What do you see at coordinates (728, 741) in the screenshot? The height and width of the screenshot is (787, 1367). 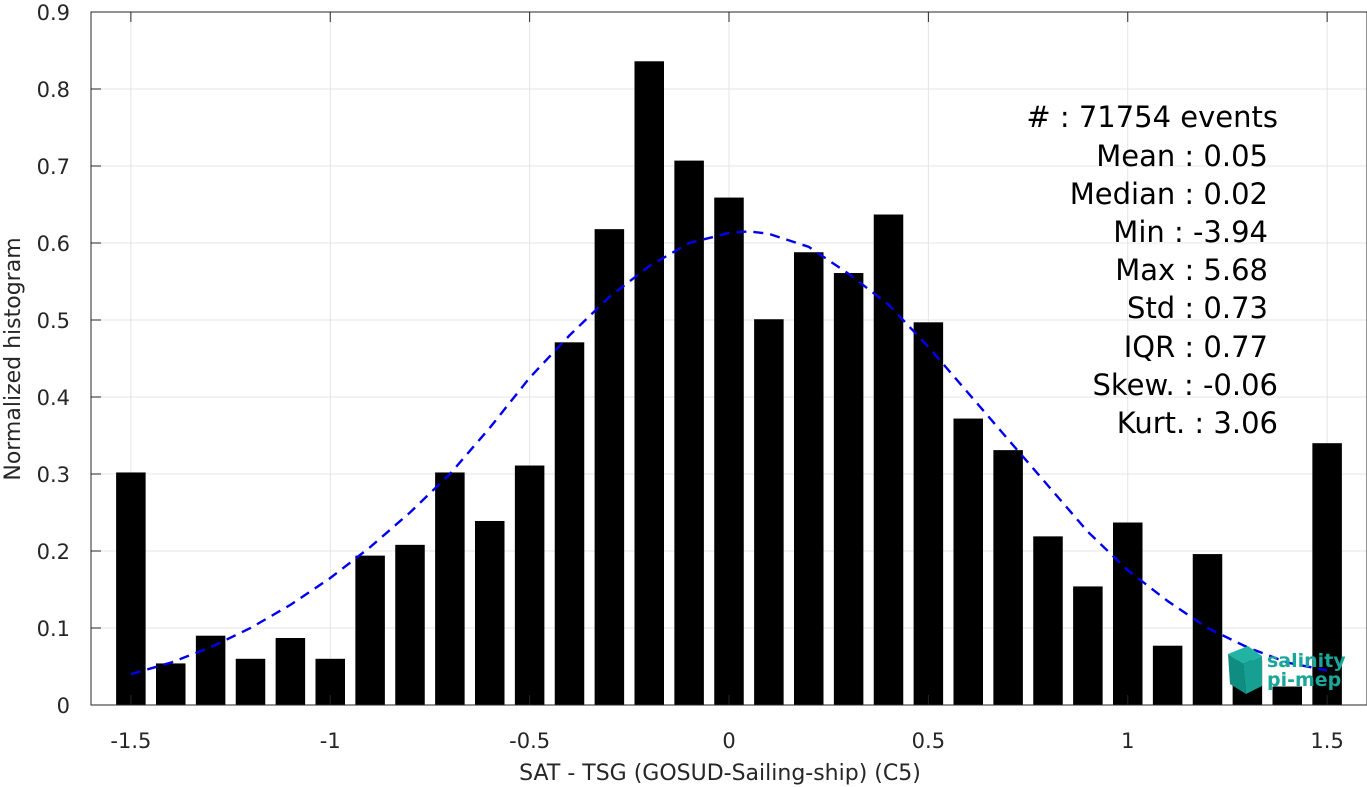 I see `x-tick-label: 0` at bounding box center [728, 741].